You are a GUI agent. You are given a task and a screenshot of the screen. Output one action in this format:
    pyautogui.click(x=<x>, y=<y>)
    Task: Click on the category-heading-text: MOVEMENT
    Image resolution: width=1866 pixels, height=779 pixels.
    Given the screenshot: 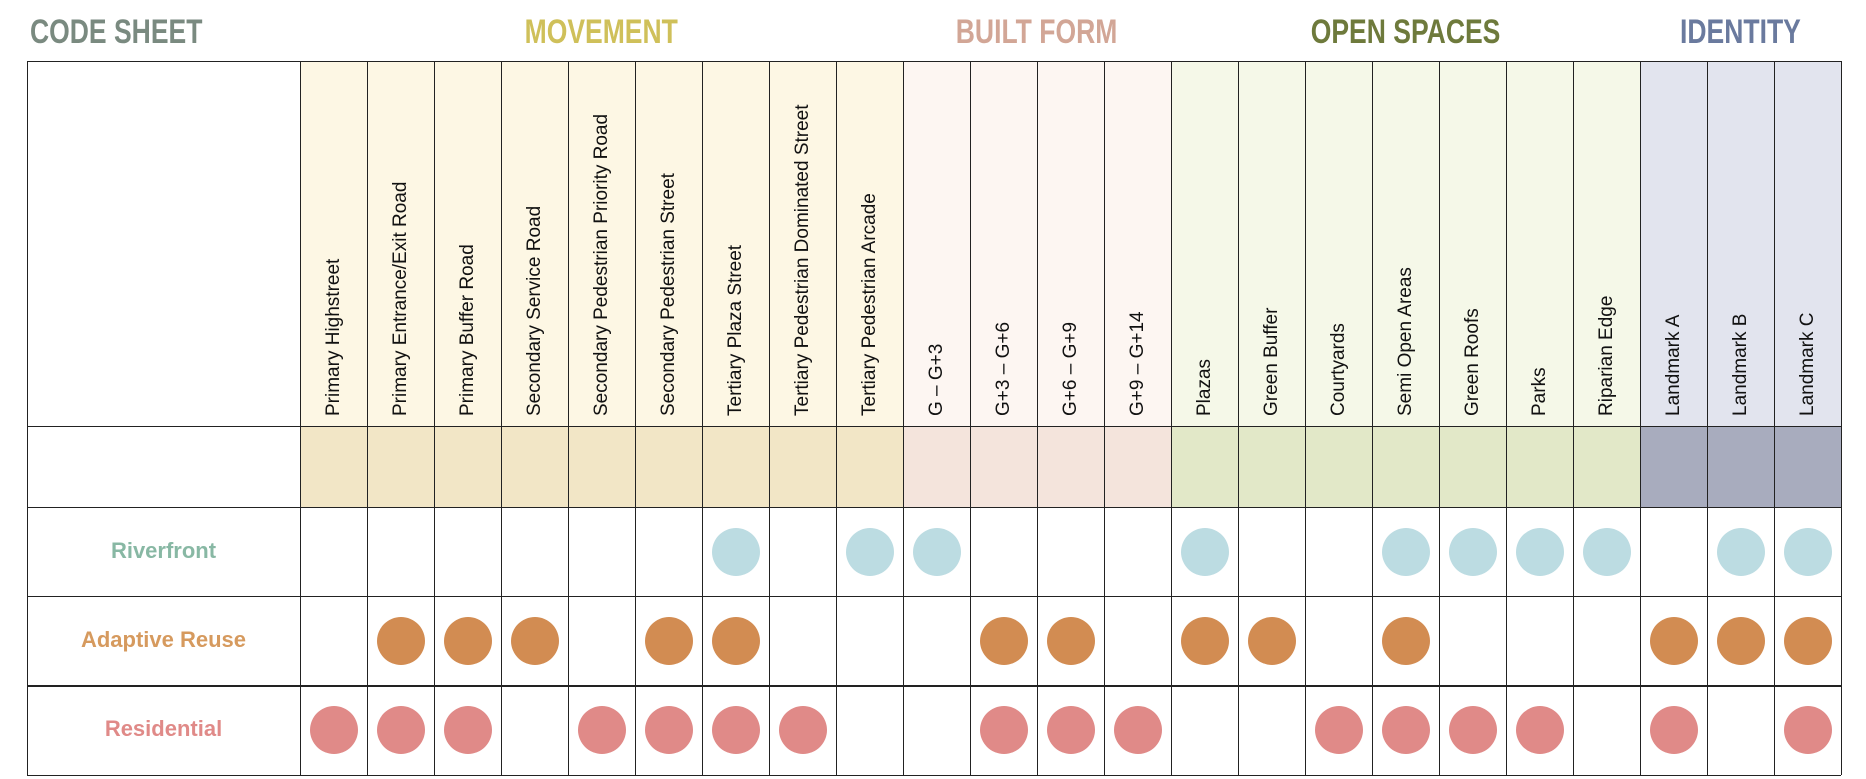 What is the action you would take?
    pyautogui.click(x=601, y=32)
    